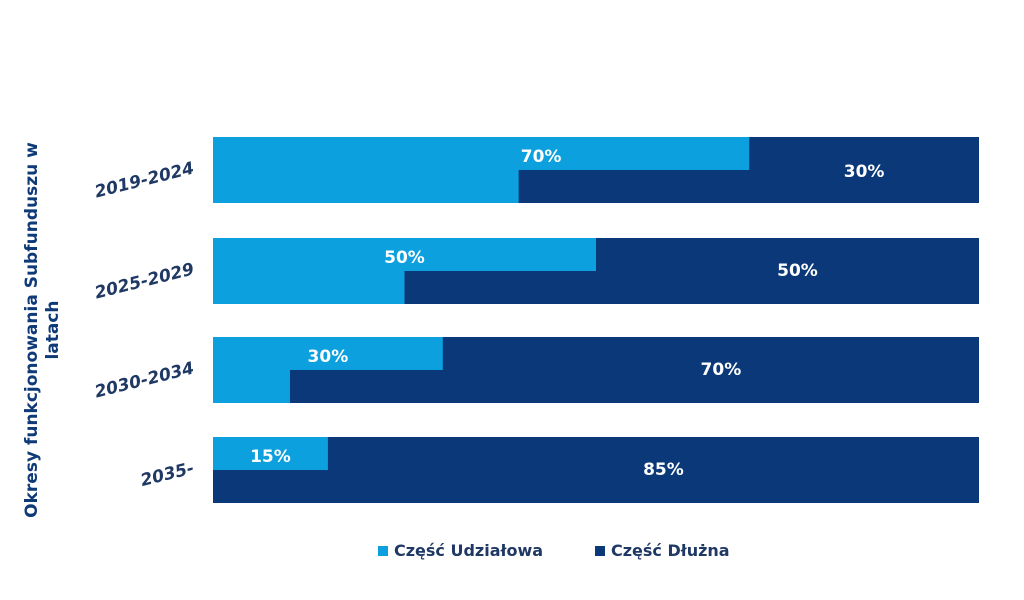 The image size is (1024, 600). What do you see at coordinates (469, 550) in the screenshot?
I see `legend-label-equity: Część Udziałowa` at bounding box center [469, 550].